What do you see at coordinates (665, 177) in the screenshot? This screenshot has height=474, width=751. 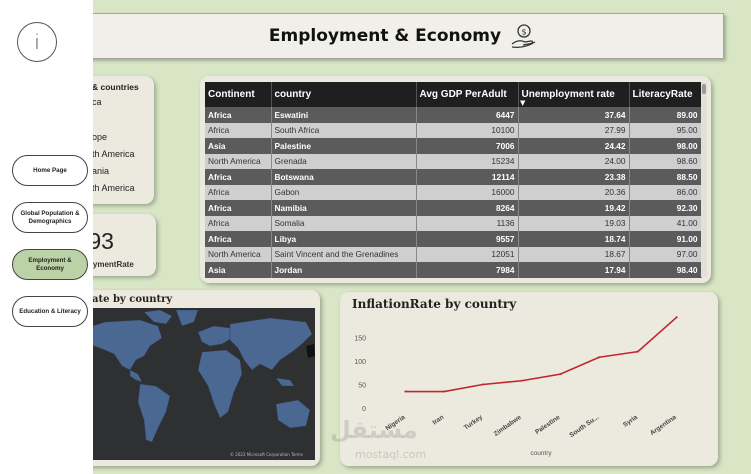 I see `cell-literacy: 88.50` at bounding box center [665, 177].